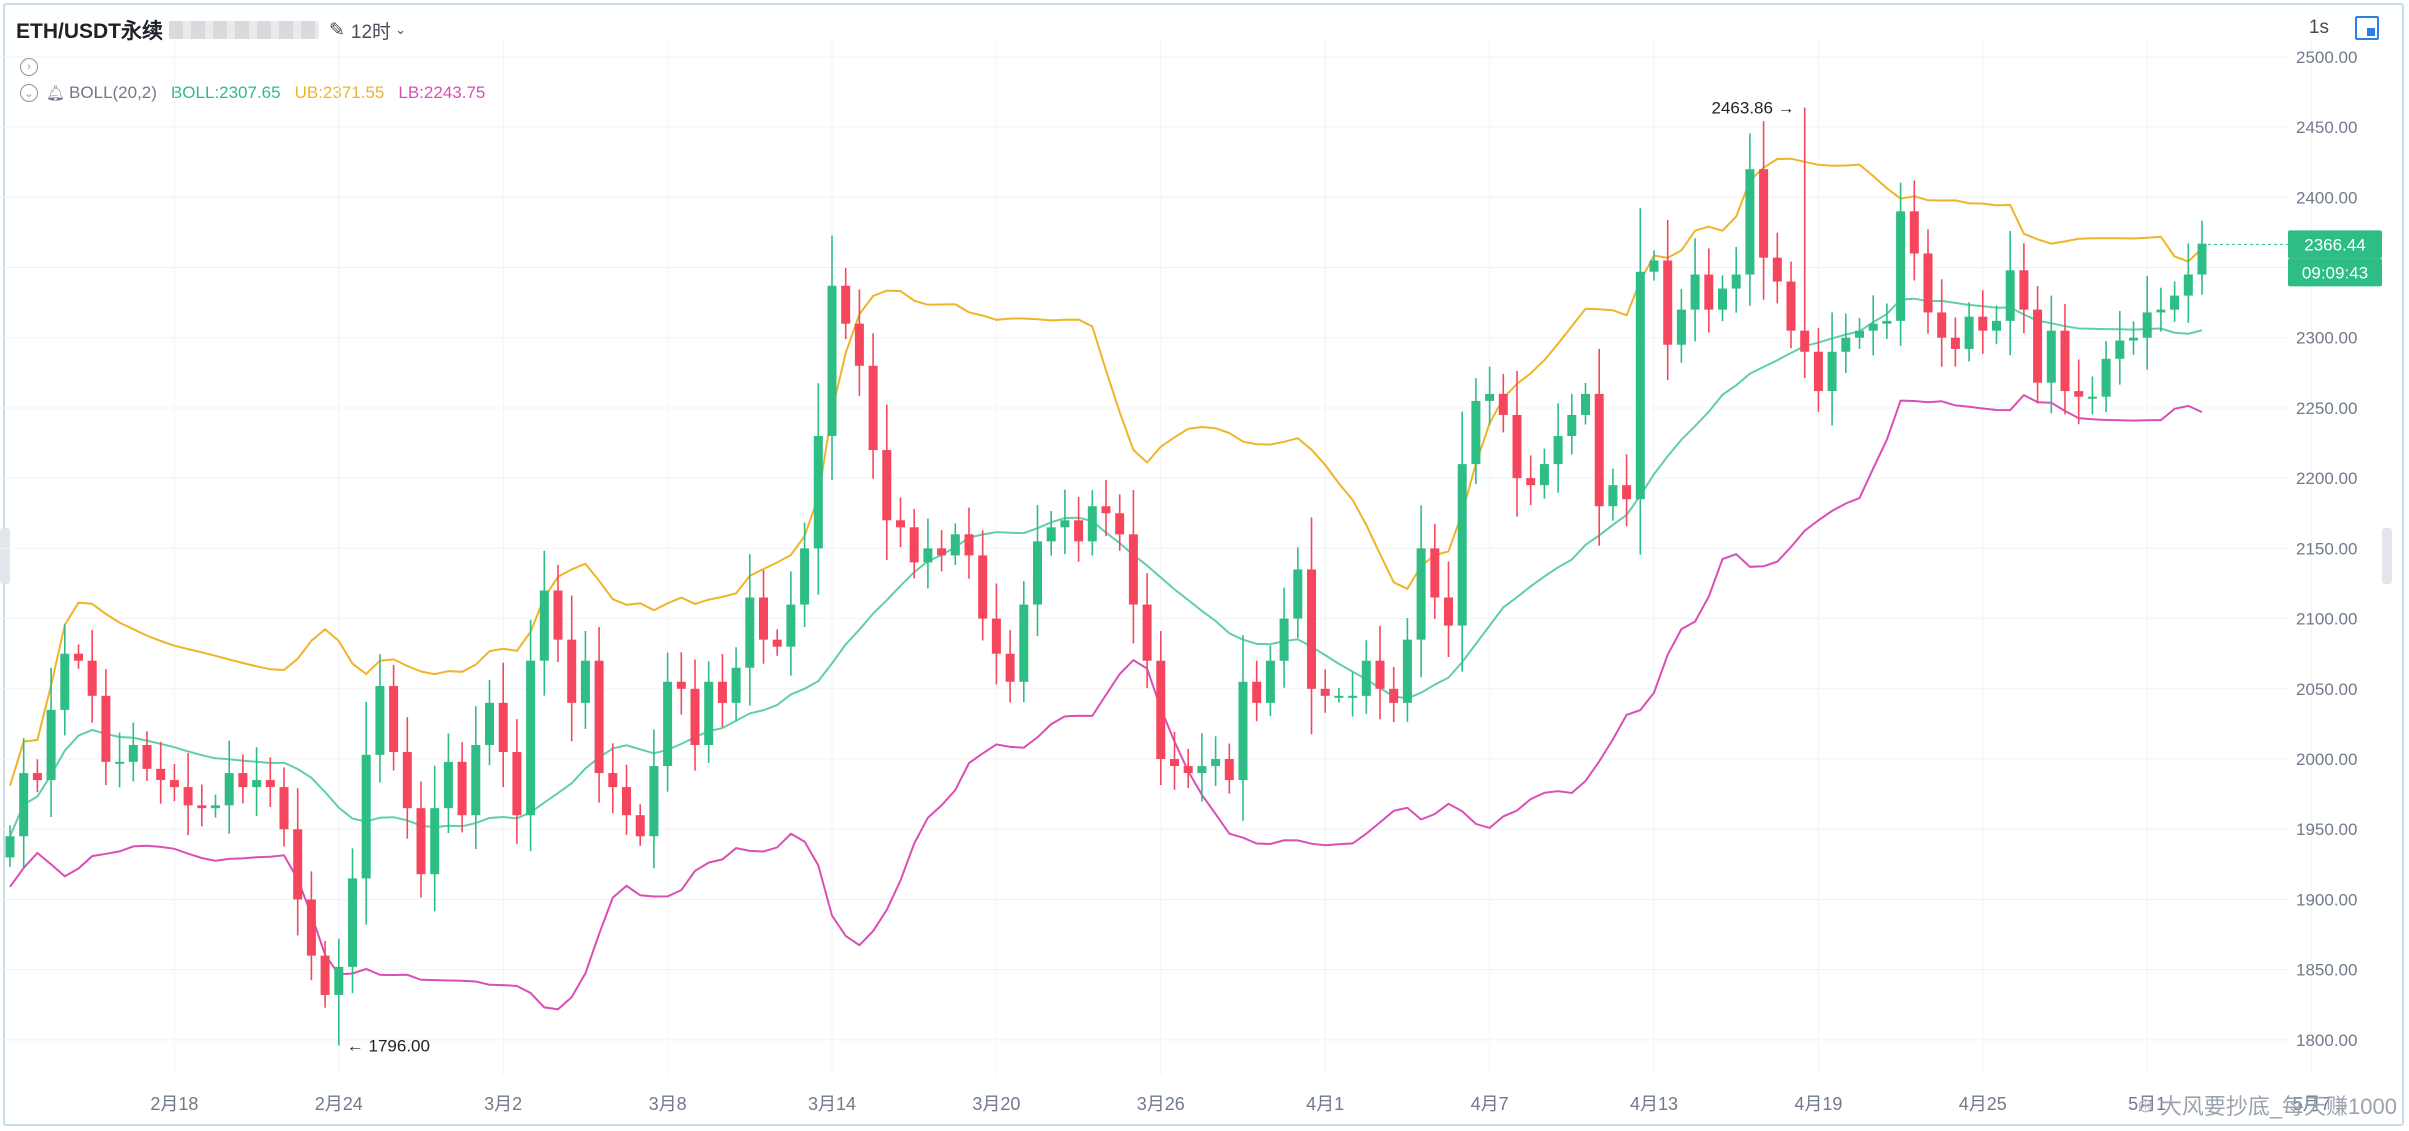 This screenshot has height=1131, width=2409. What do you see at coordinates (2326, 619) in the screenshot?
I see `price-tick-label: 2100.00` at bounding box center [2326, 619].